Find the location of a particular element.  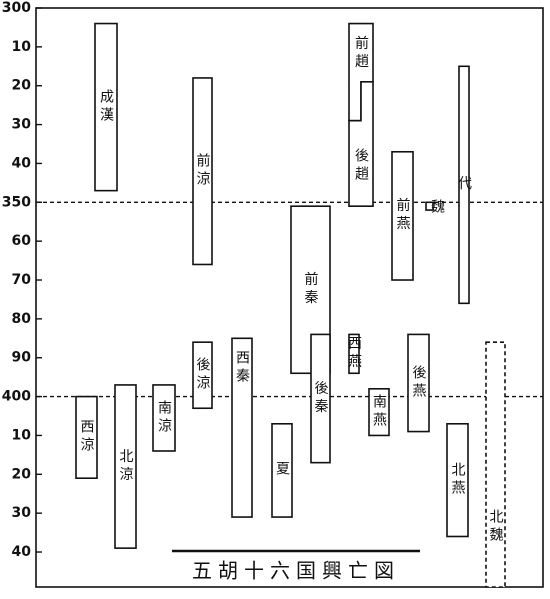

y-tick-label: 70 is located at coordinates (22, 280).